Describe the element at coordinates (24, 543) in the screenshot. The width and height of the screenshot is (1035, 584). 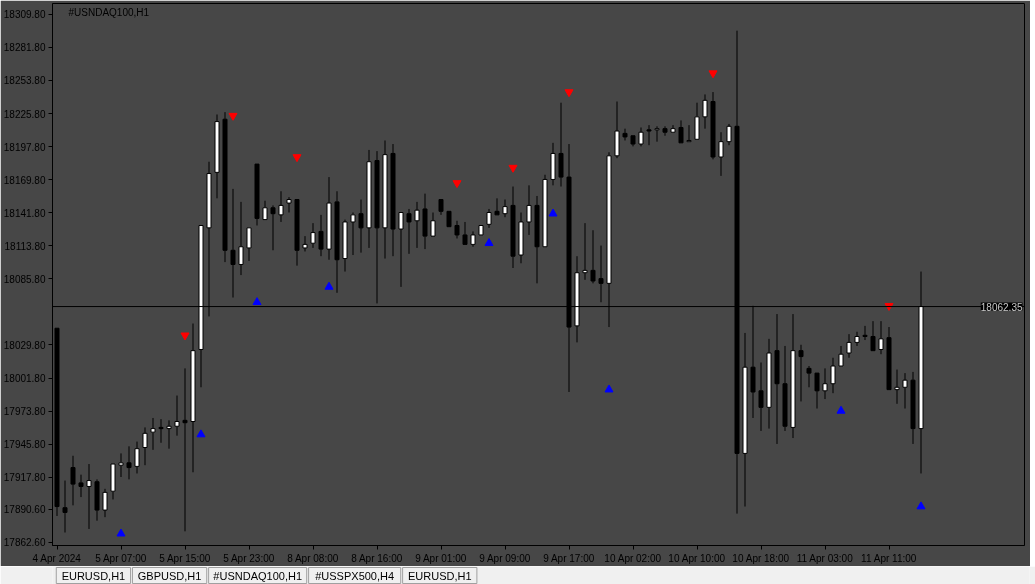
I see `y-tick-label: 17862.60` at that location.